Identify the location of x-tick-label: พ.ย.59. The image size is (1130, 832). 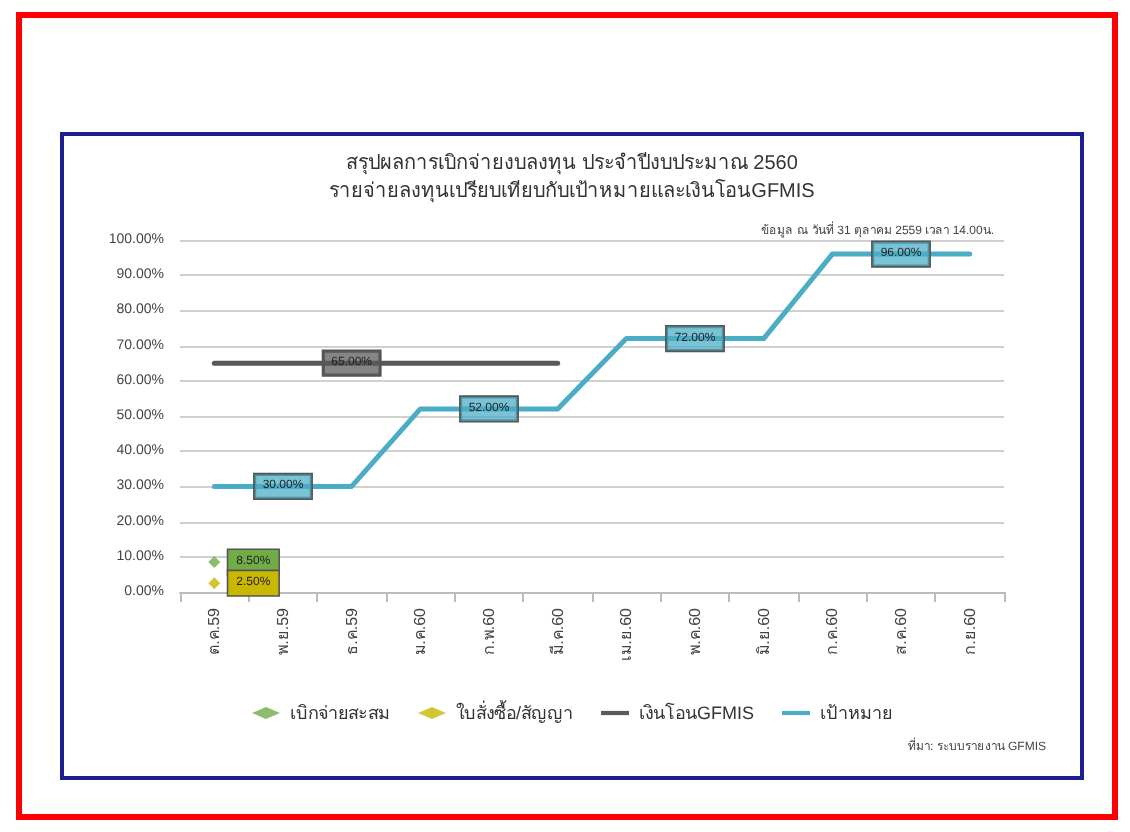
(283, 630).